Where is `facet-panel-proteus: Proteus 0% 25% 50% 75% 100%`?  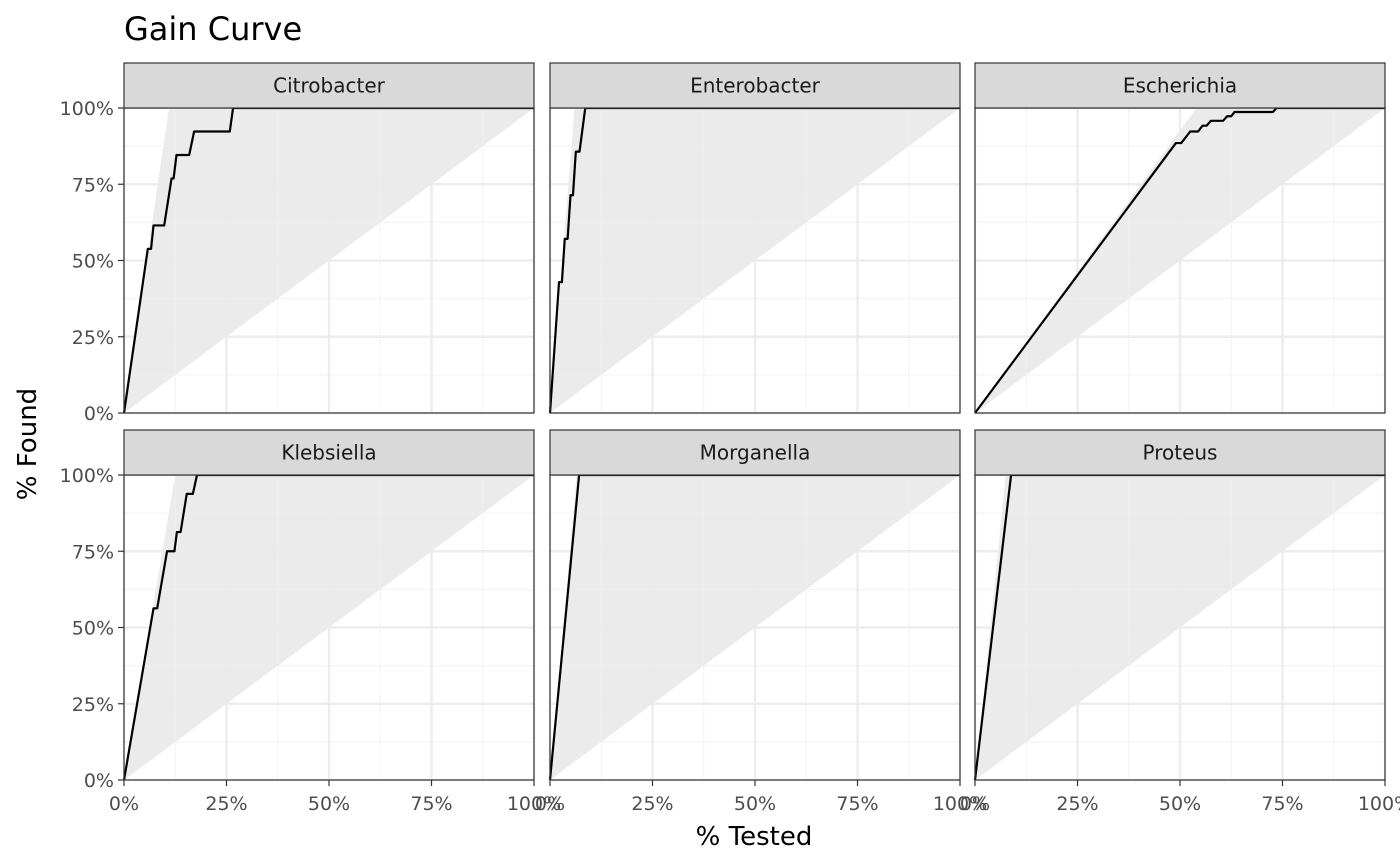
facet-panel-proteus: Proteus 0% 25% 50% 75% 100% is located at coordinates (1180, 622).